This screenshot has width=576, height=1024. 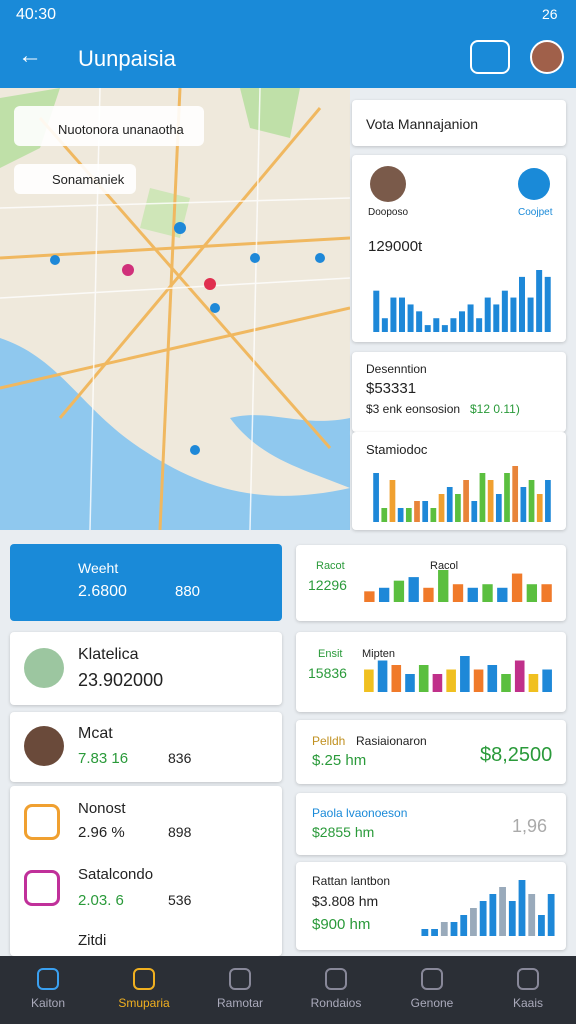 I want to click on item-extra: 898, so click(x=180, y=832).